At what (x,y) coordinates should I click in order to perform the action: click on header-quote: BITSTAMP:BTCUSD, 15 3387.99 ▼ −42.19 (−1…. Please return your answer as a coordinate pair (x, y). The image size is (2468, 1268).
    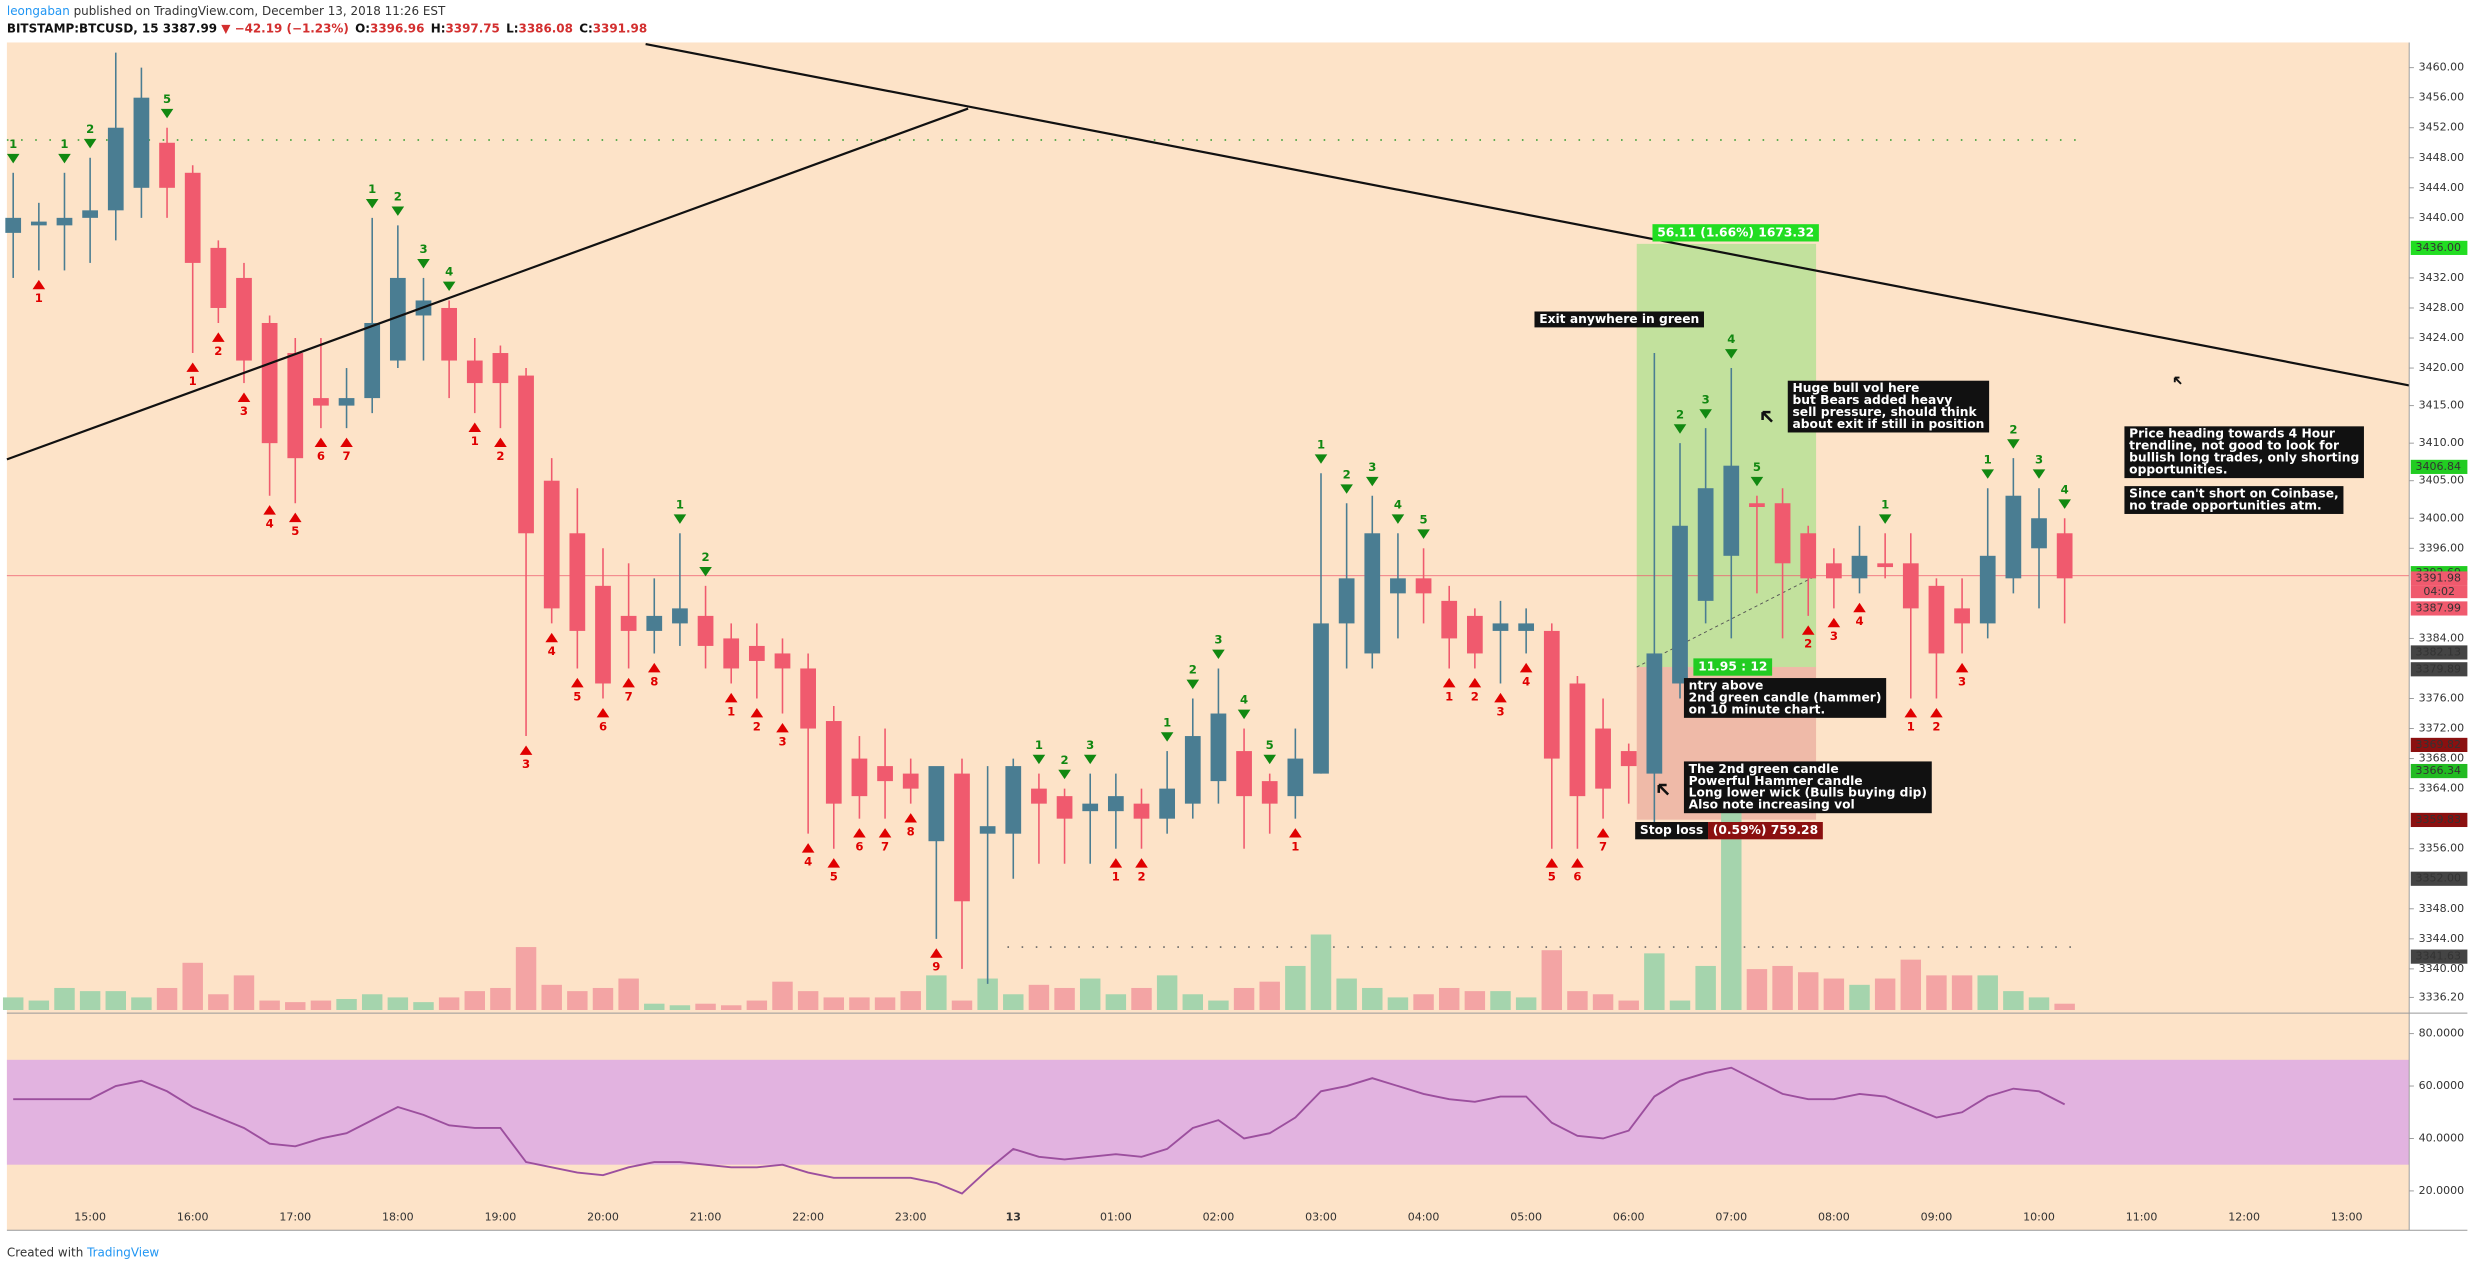
    Looking at the image, I should click on (327, 28).